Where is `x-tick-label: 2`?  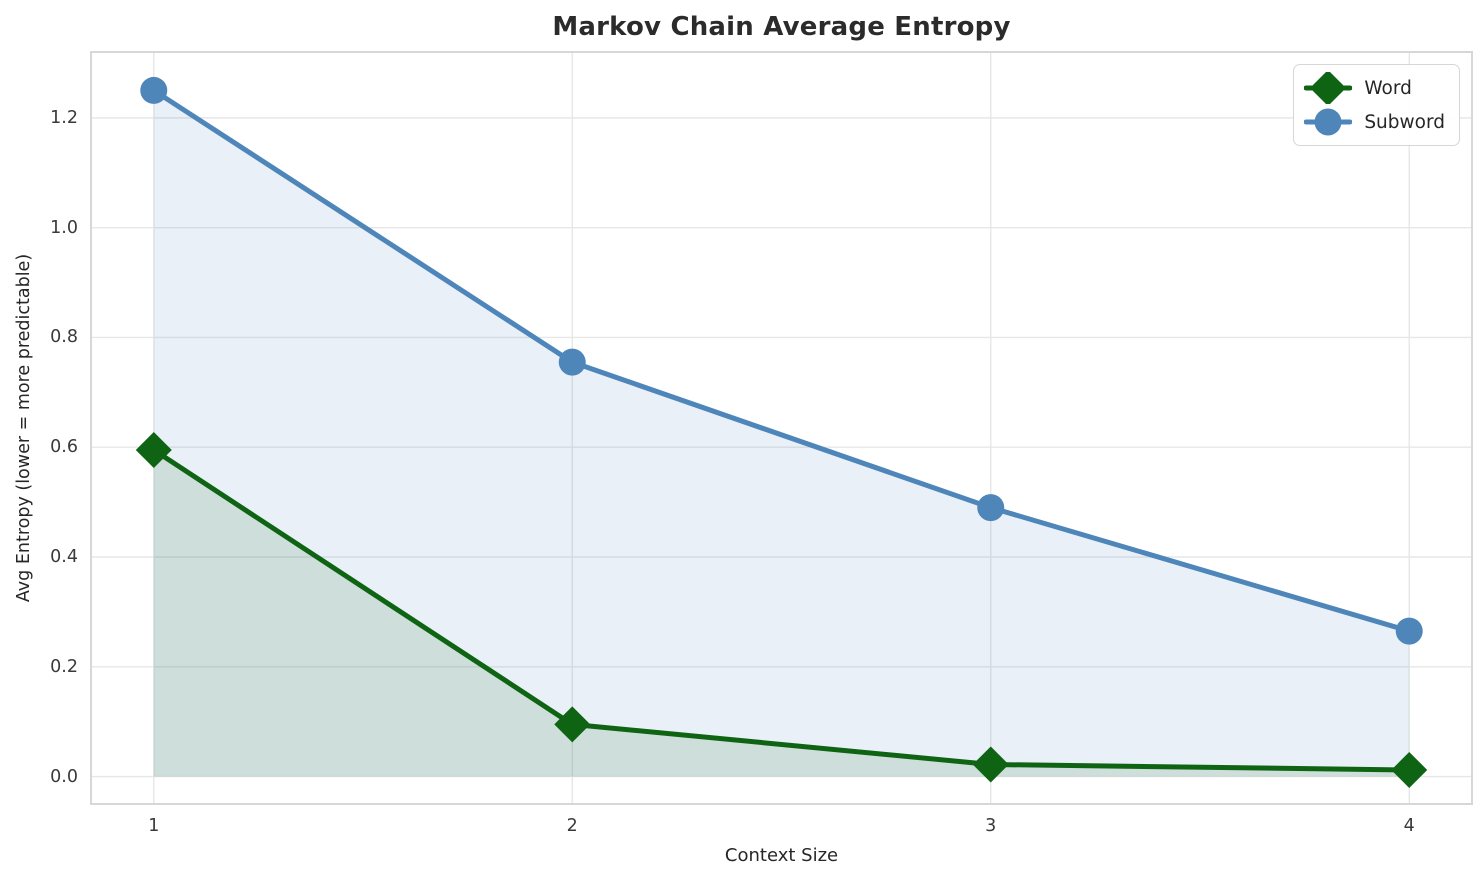 x-tick-label: 2 is located at coordinates (572, 826).